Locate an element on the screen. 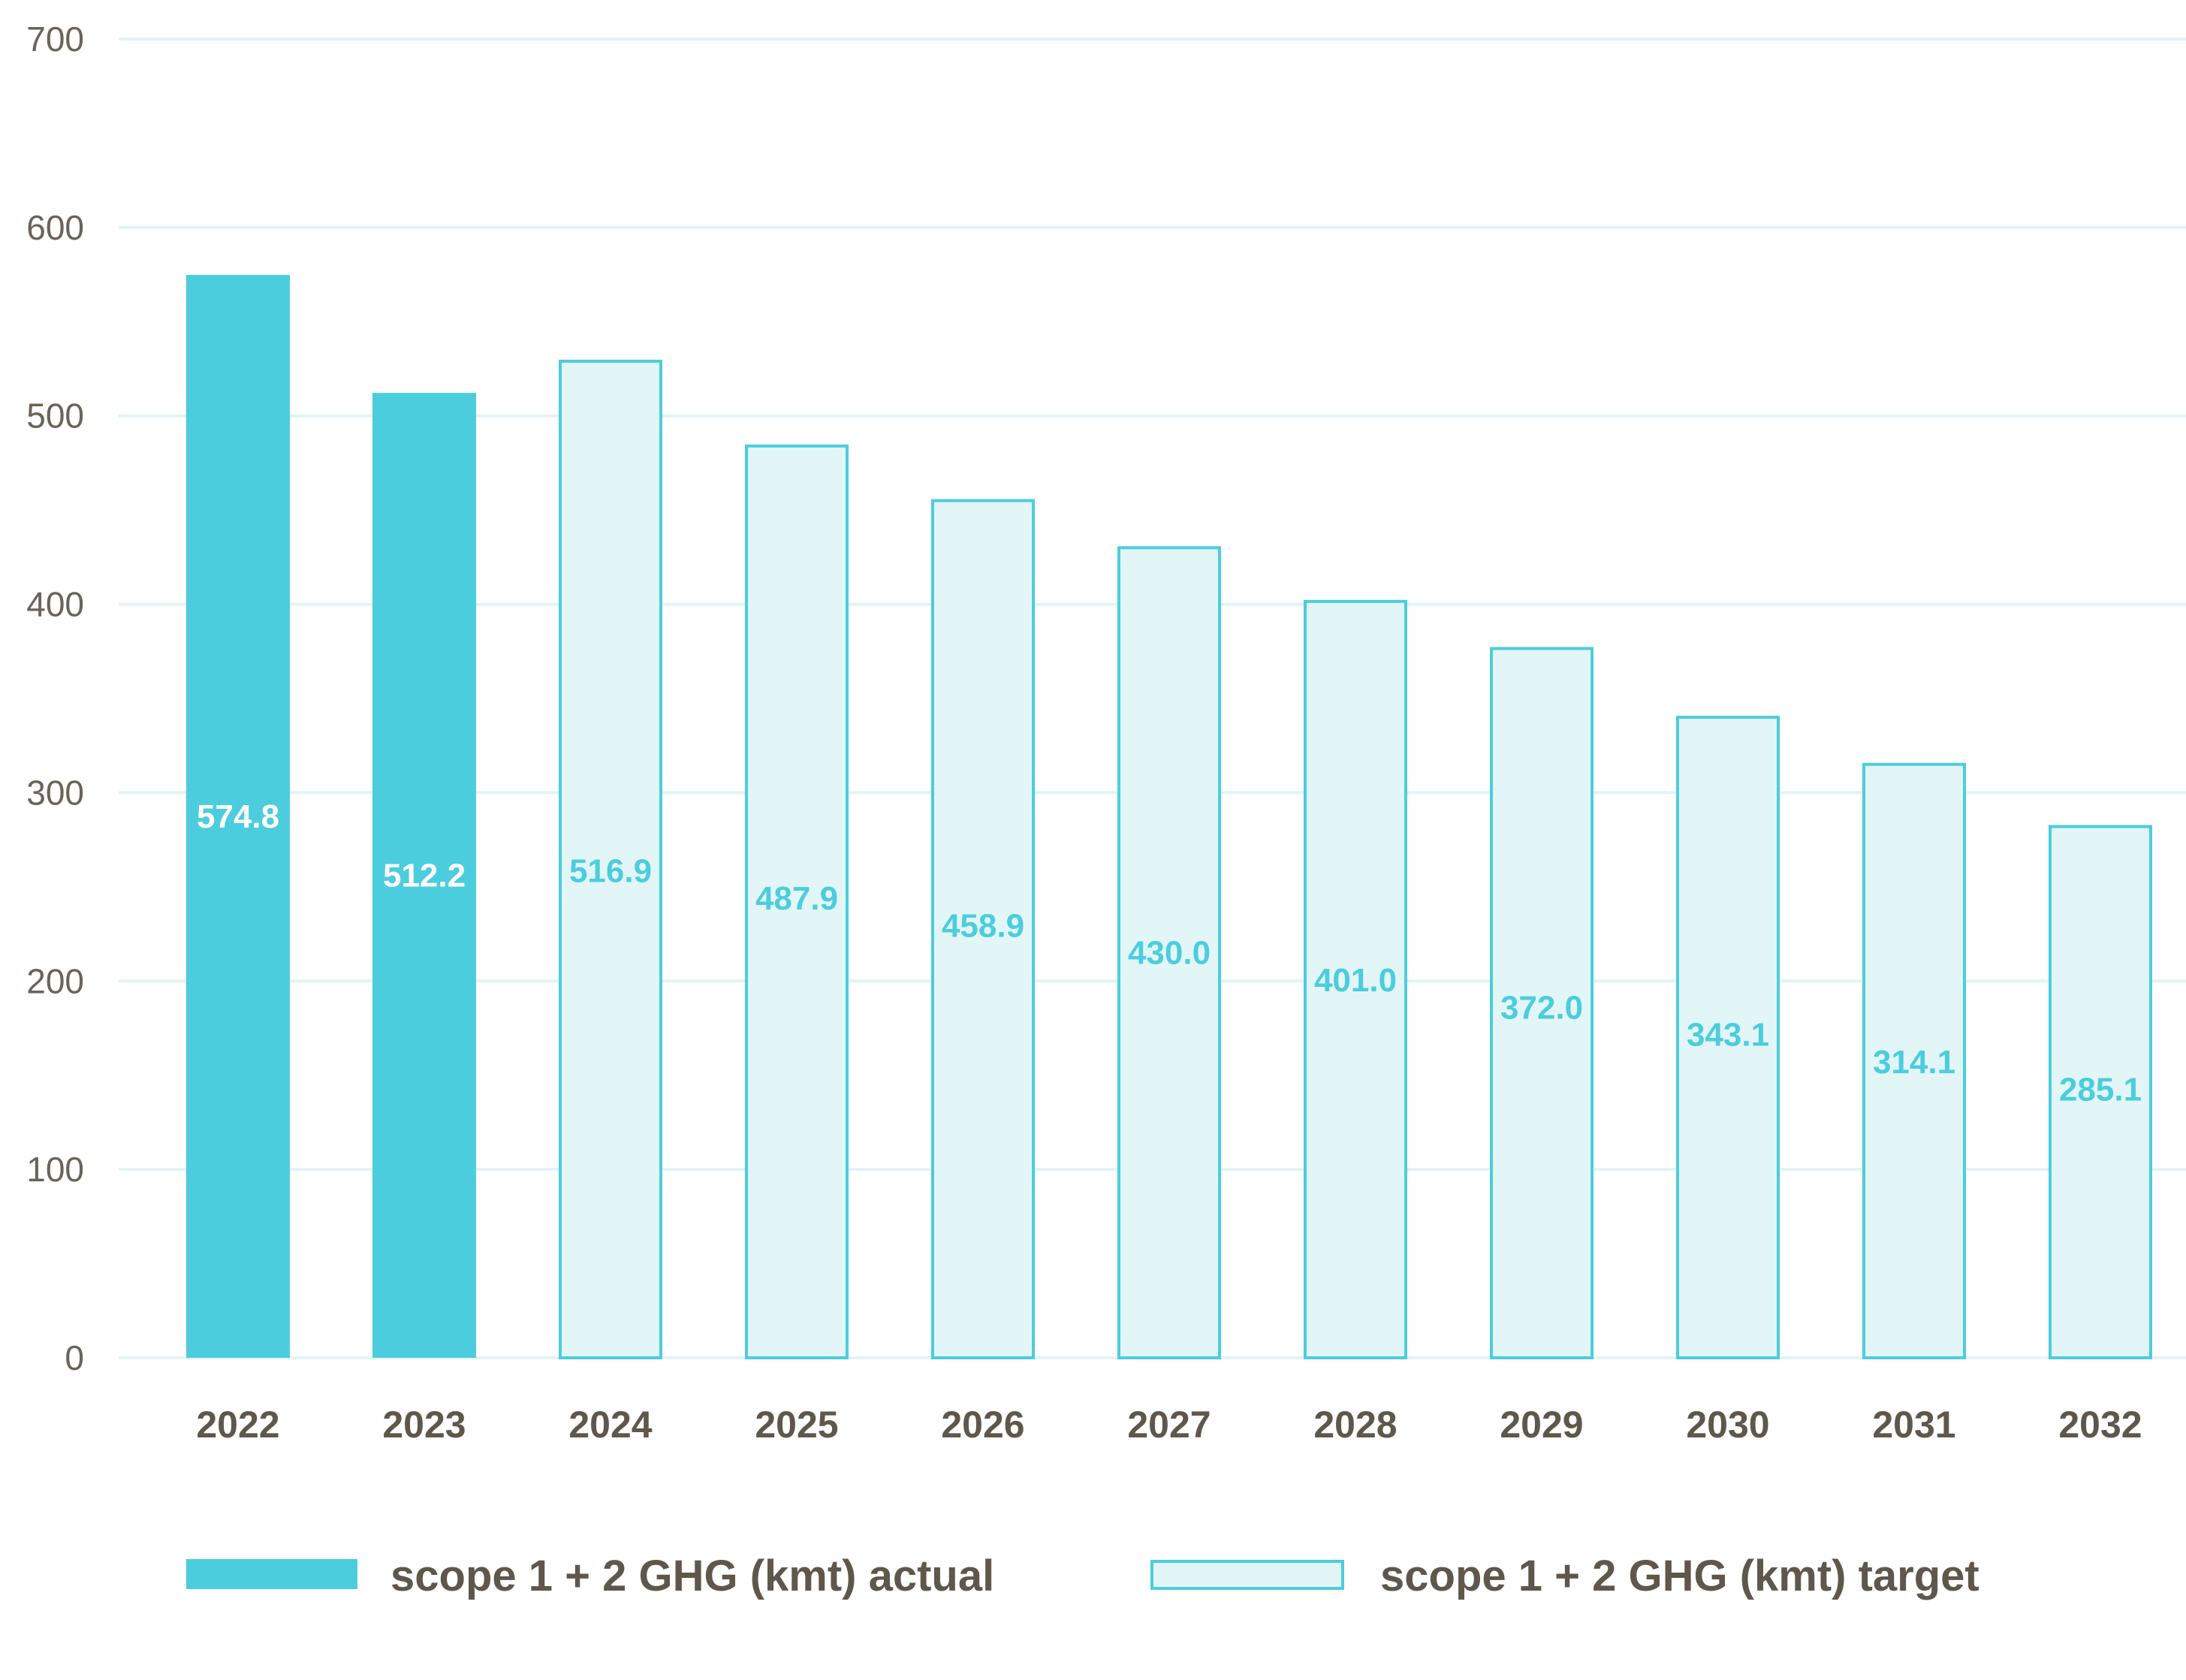 This screenshot has height=1680, width=2186. x-tick-label: 2023 is located at coordinates (424, 1425).